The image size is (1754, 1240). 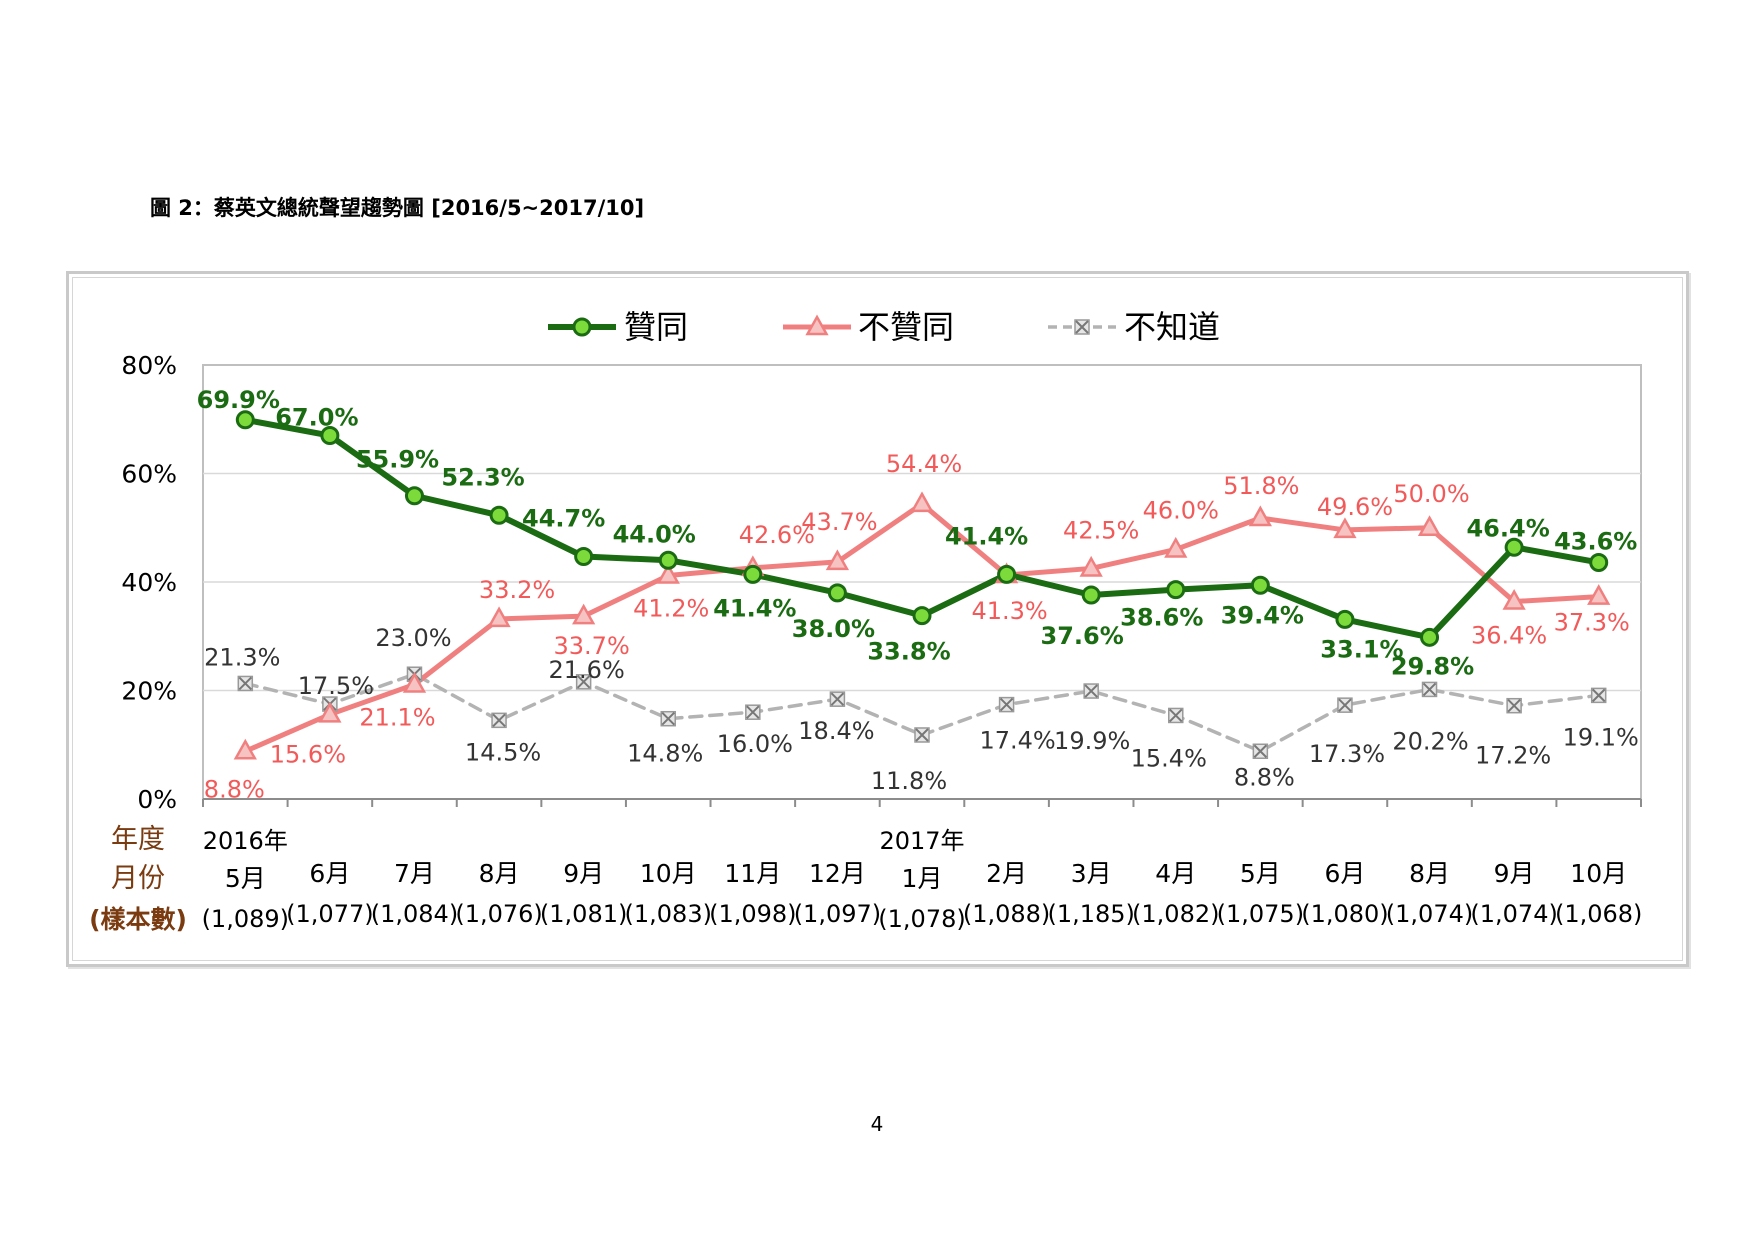 What do you see at coordinates (1082, 327) in the screenshot?
I see `legend-unknown-point-cross` at bounding box center [1082, 327].